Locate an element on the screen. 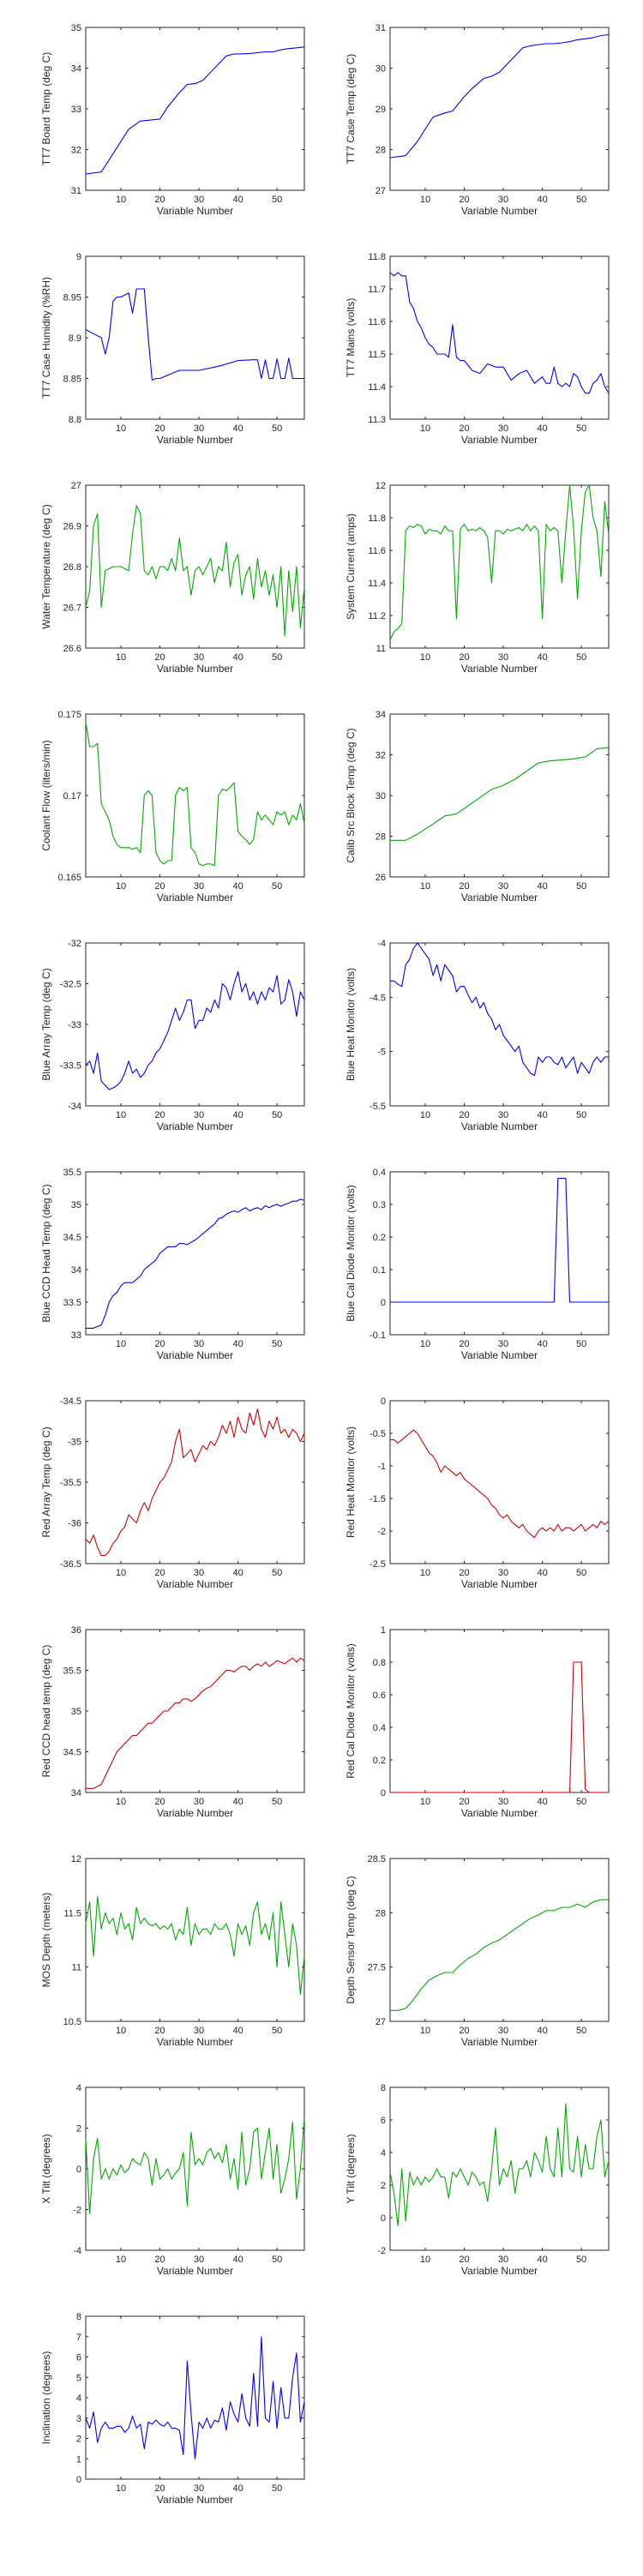 This screenshot has height=2576, width=643. y-tick-label: 5 is located at coordinates (78, 2378).